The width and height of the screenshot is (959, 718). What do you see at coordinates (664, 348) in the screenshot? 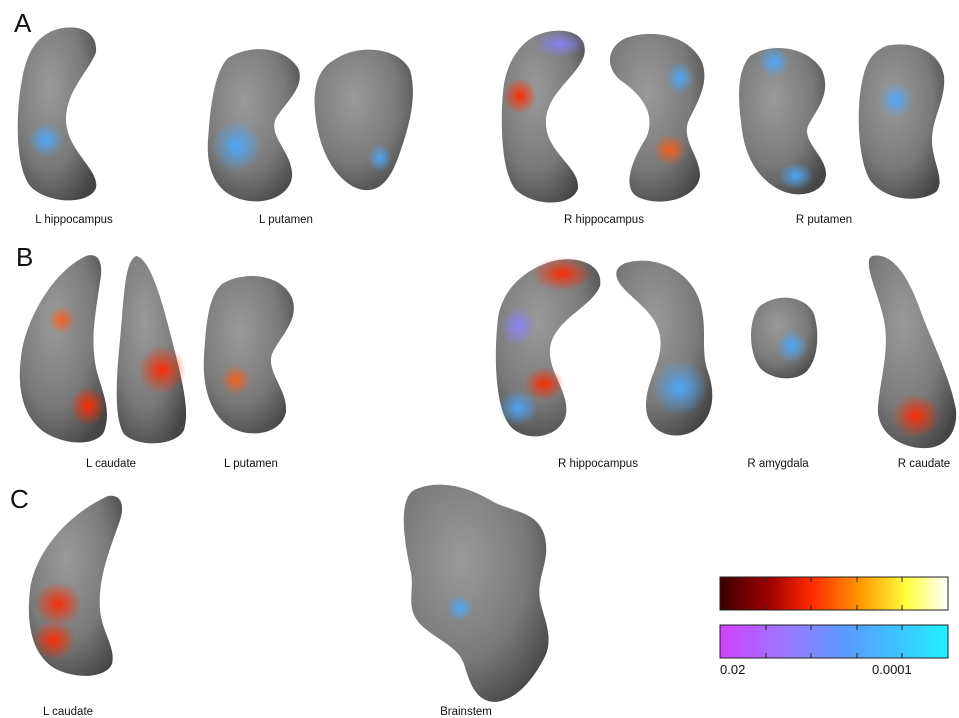
I see `b-r-hippocampus-second-view-shape` at bounding box center [664, 348].